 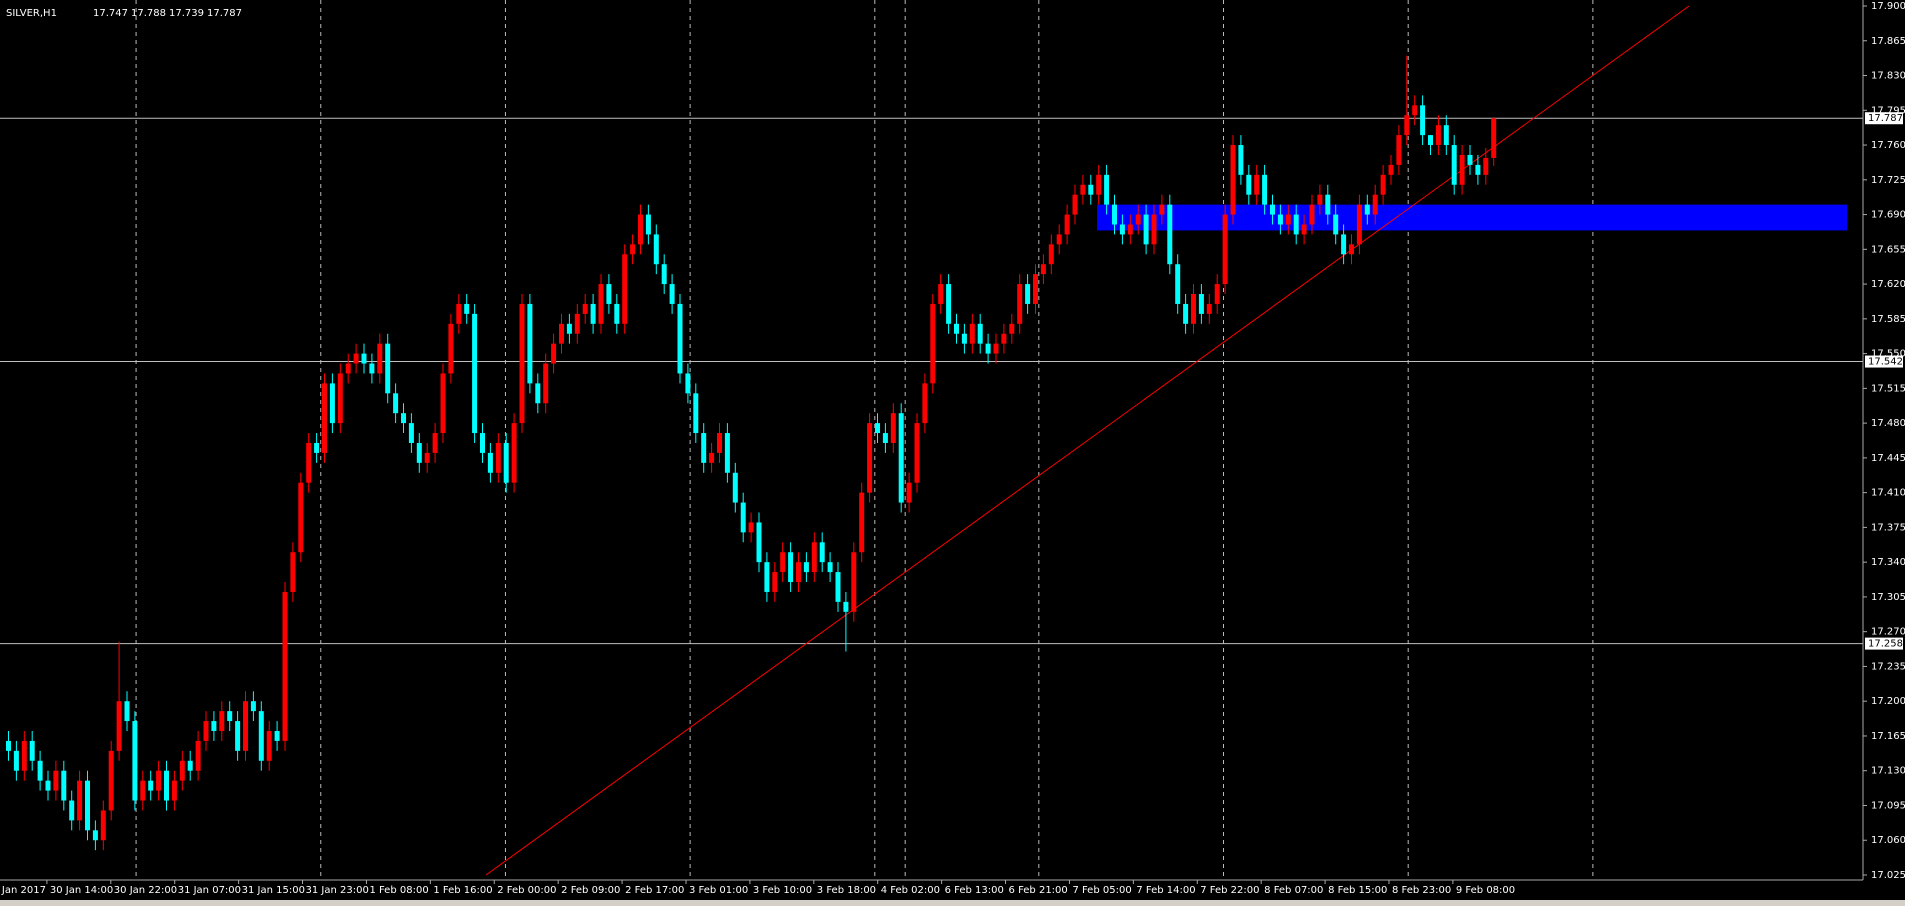 I want to click on y-tick-label: 17.200, so click(x=1888, y=701).